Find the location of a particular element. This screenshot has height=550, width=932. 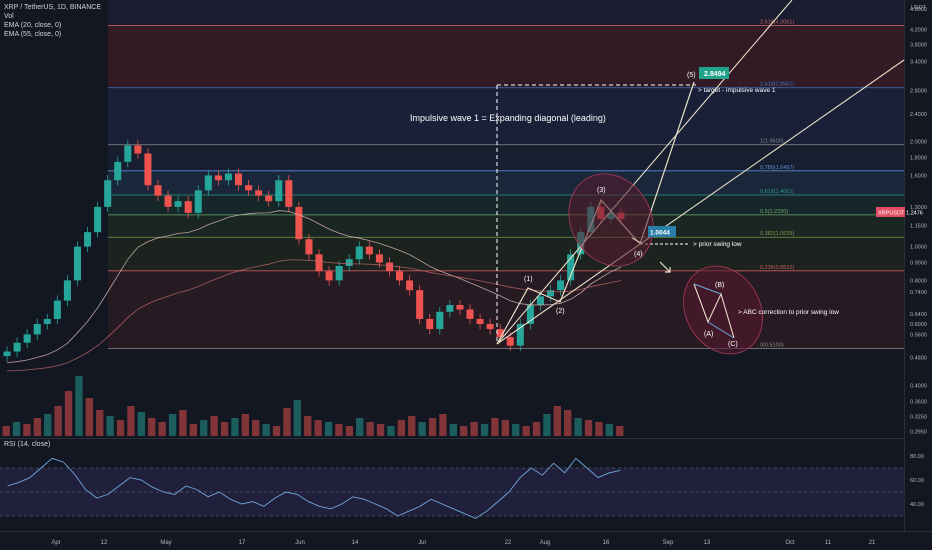

rsi-indicator is located at coordinates (452, 488).